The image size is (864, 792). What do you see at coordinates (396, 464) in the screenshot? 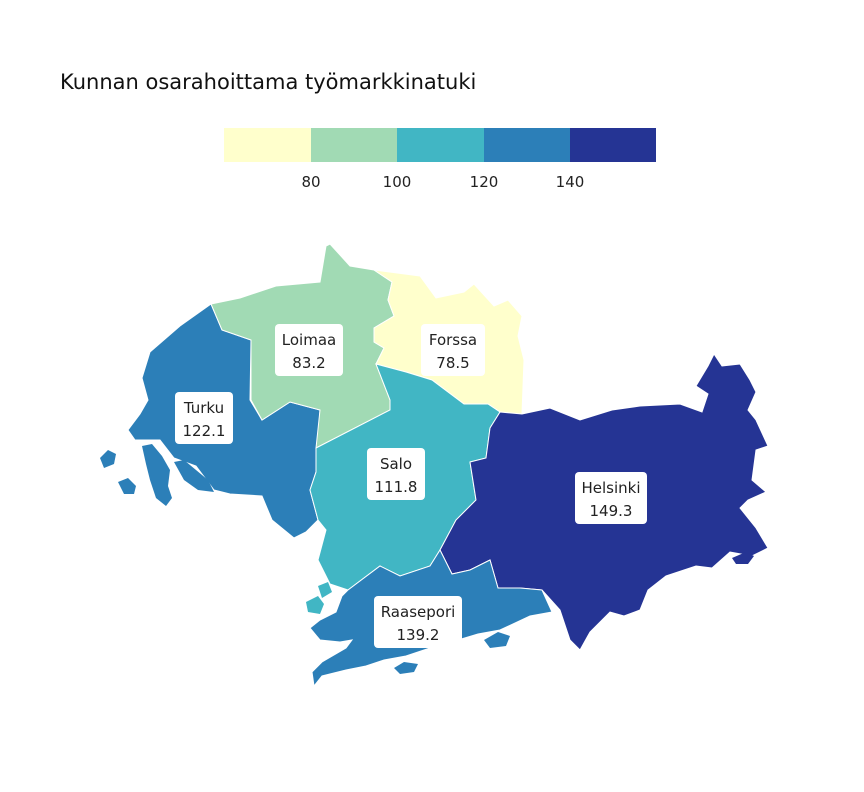
I see `label-salo-name: Salo` at bounding box center [396, 464].